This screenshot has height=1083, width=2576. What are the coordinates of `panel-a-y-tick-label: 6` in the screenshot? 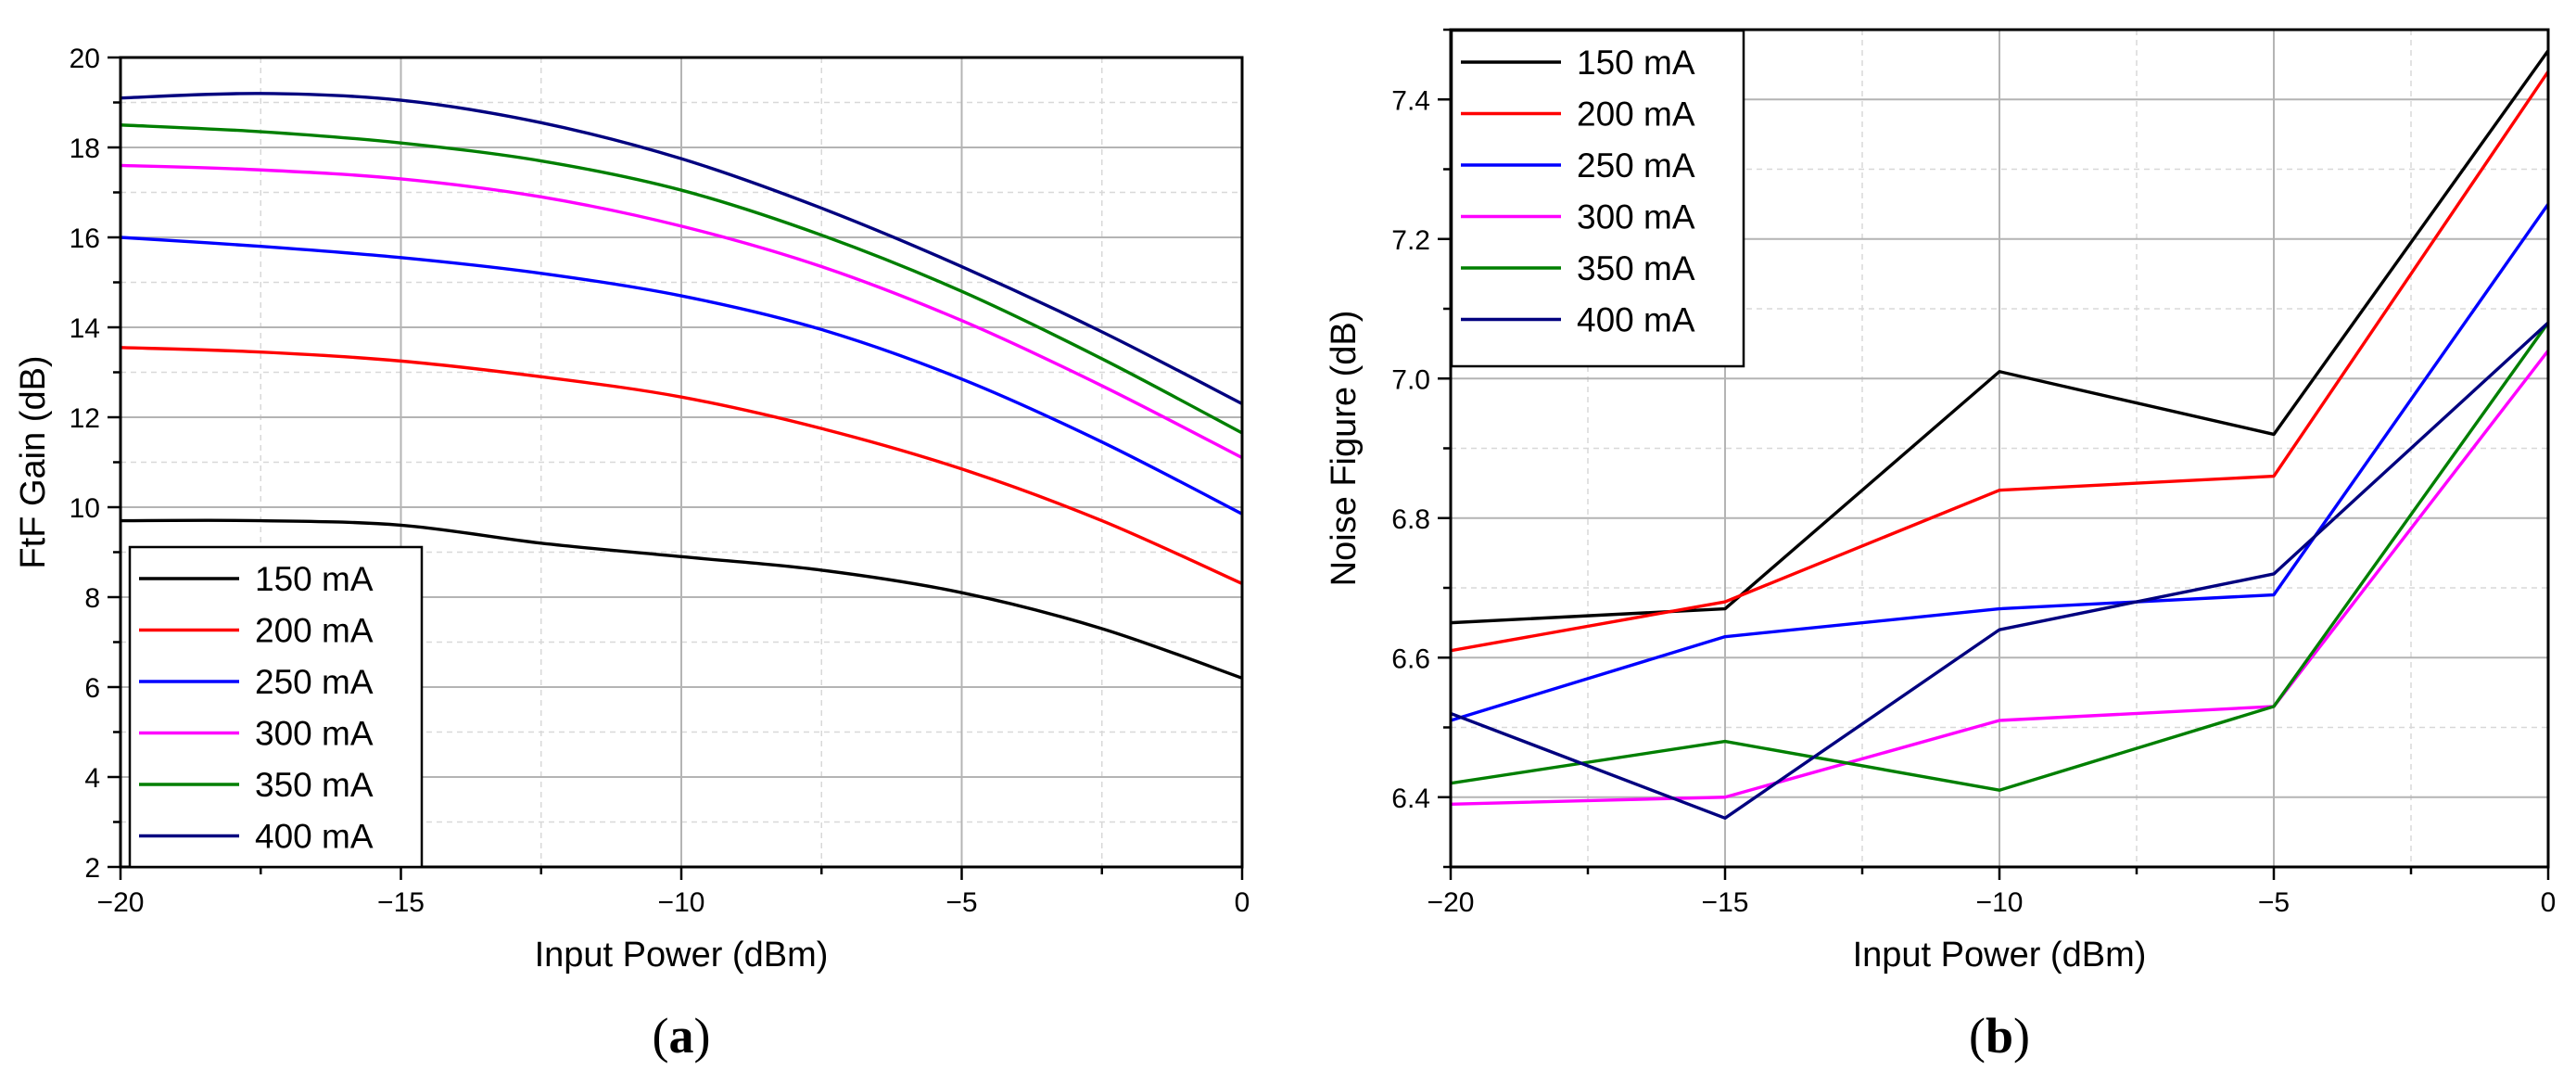 It's located at (92, 688).